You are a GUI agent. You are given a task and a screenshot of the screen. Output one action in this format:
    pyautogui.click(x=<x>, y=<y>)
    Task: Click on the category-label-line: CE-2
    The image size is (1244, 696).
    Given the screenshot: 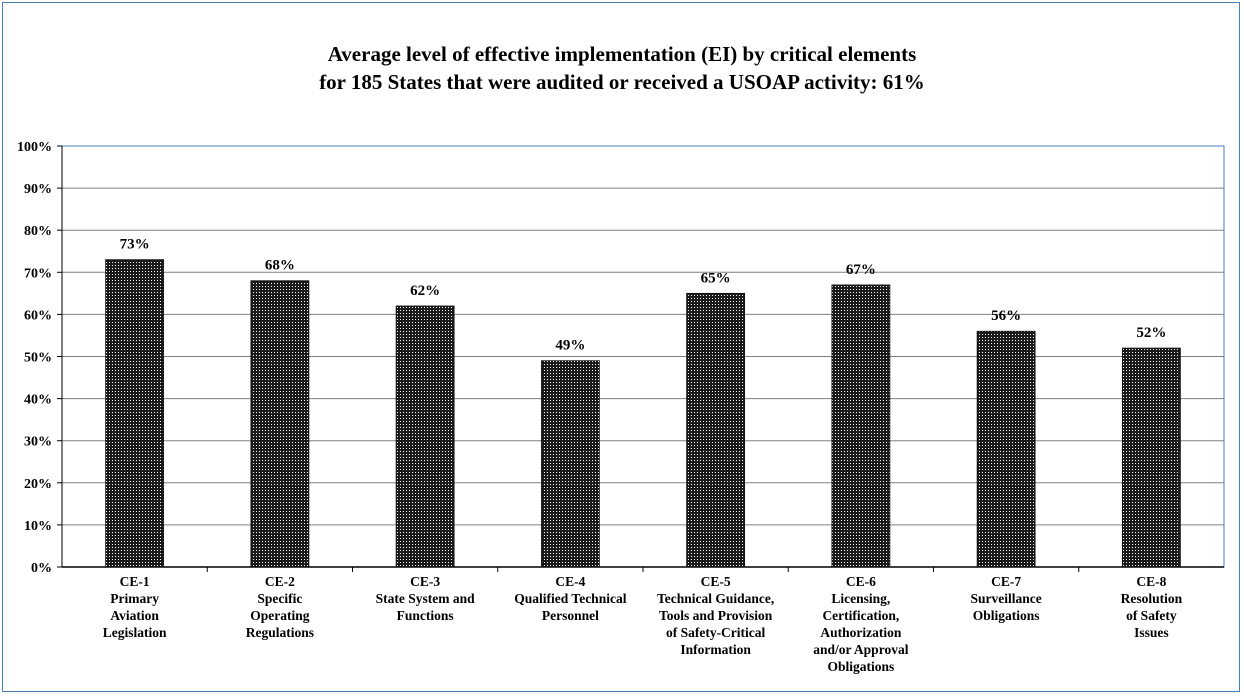 What is the action you would take?
    pyautogui.click(x=280, y=581)
    